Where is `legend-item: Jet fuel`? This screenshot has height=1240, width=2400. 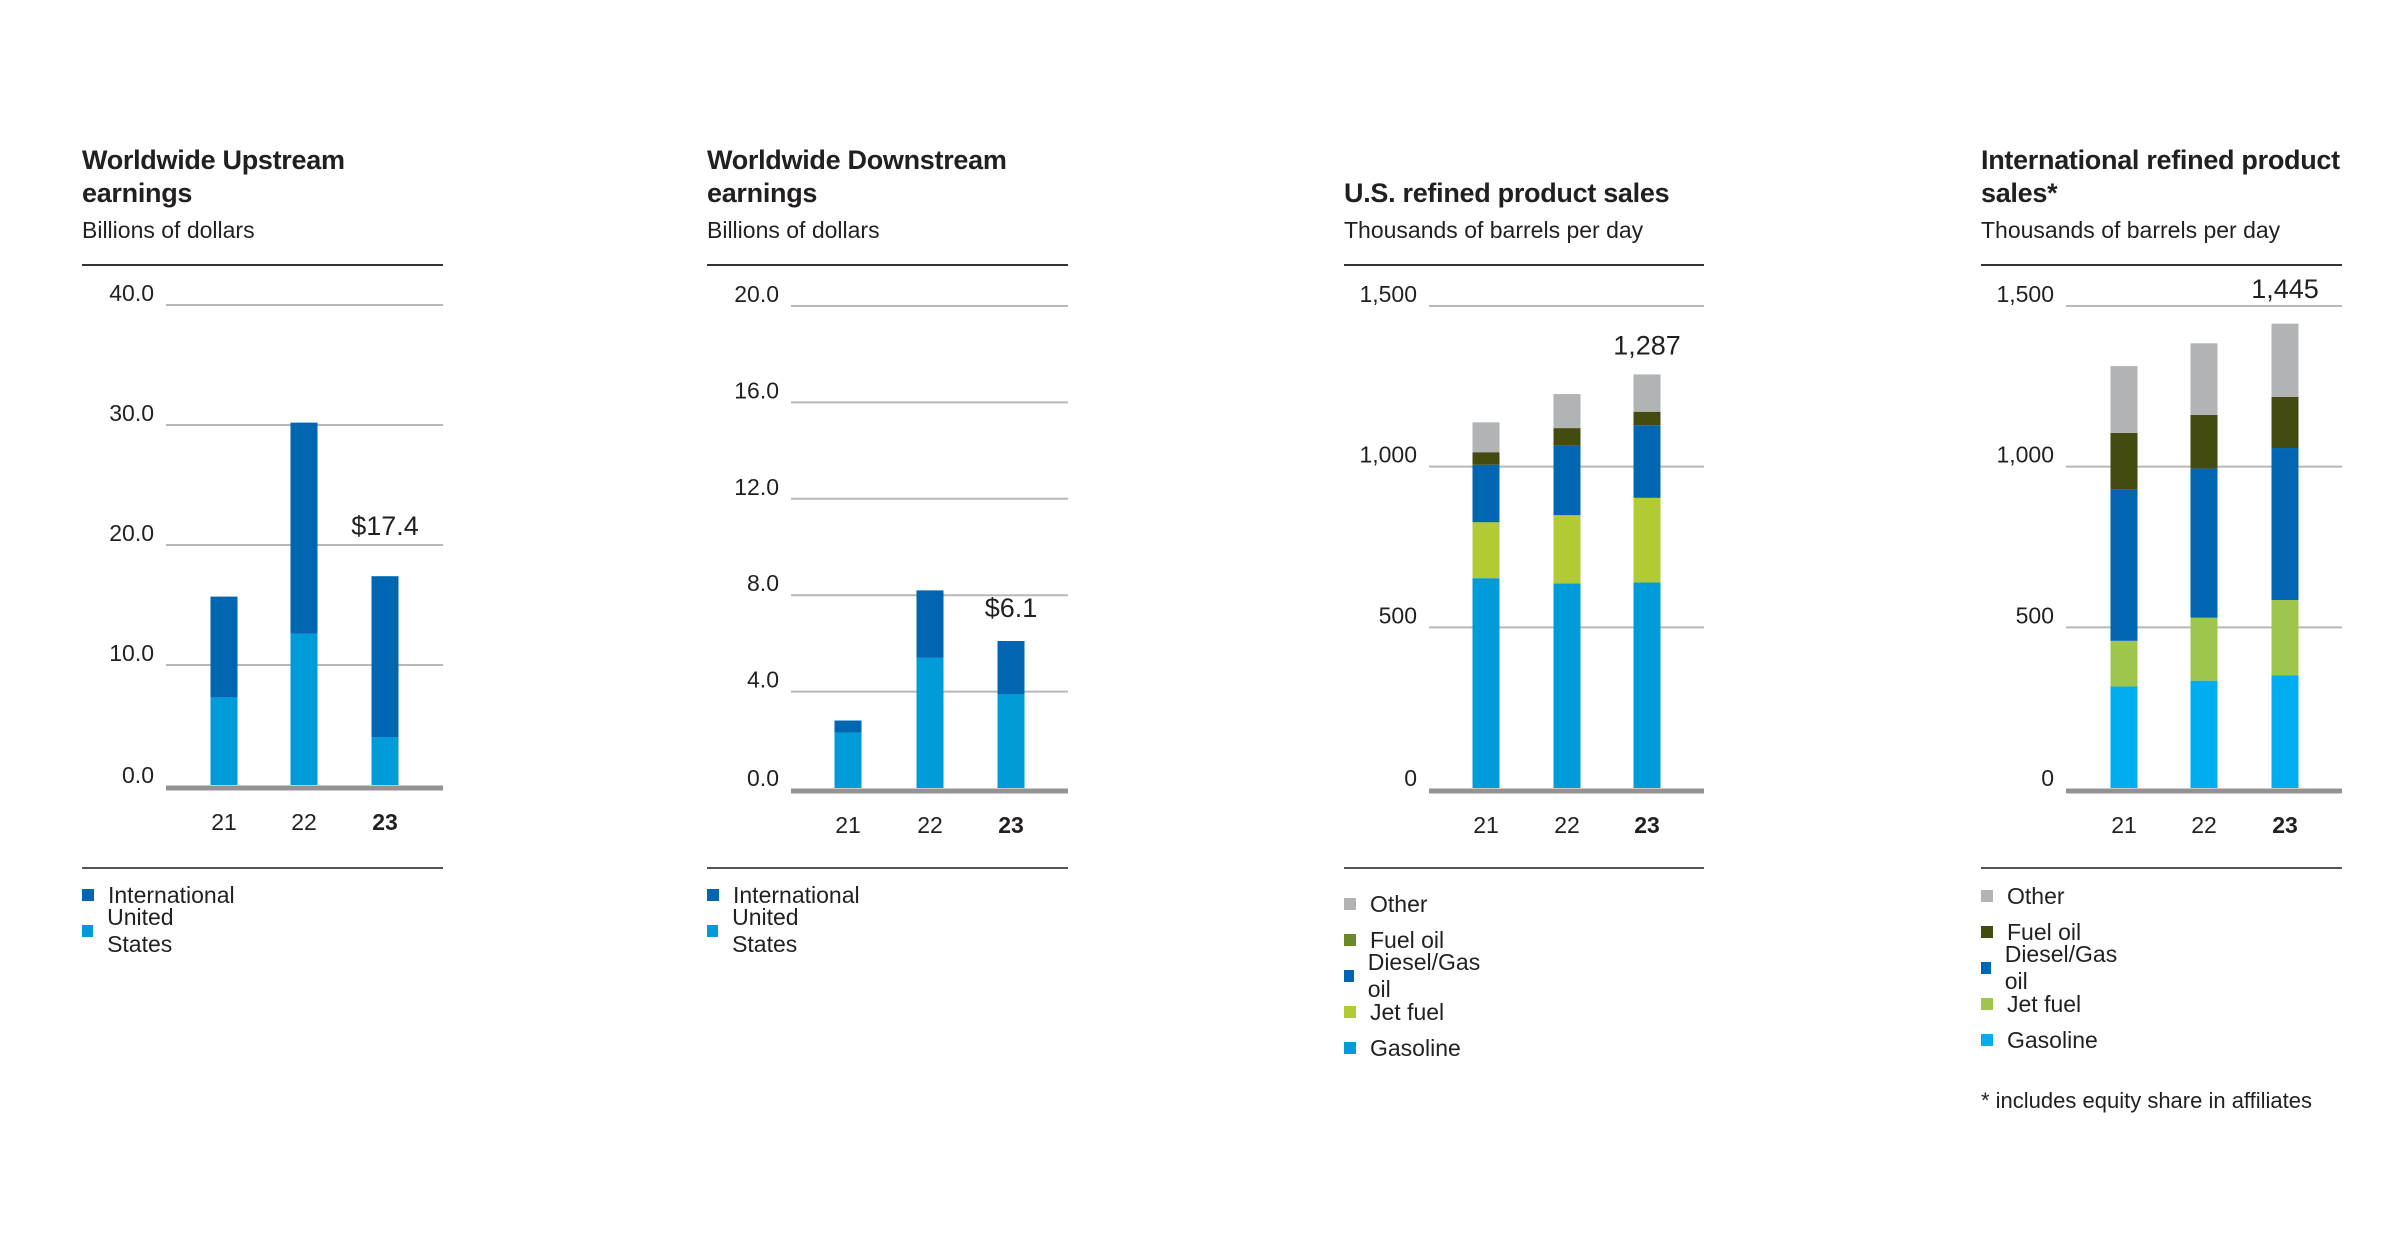
legend-item: Jet fuel is located at coordinates (1413, 1012).